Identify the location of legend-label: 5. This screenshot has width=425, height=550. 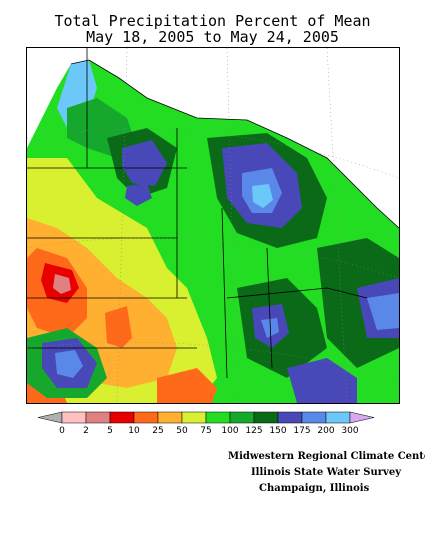
(110, 431).